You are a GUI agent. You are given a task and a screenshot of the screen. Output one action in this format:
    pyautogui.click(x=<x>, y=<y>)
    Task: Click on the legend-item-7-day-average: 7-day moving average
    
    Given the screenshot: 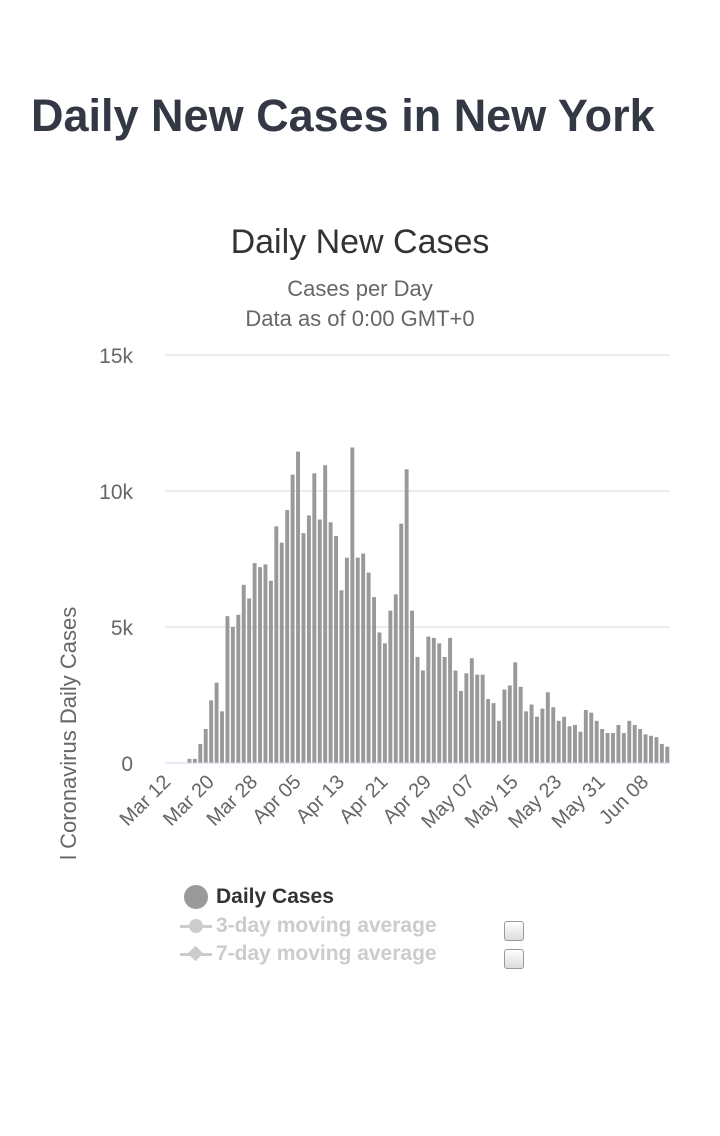 What is the action you would take?
    pyautogui.click(x=306, y=954)
    